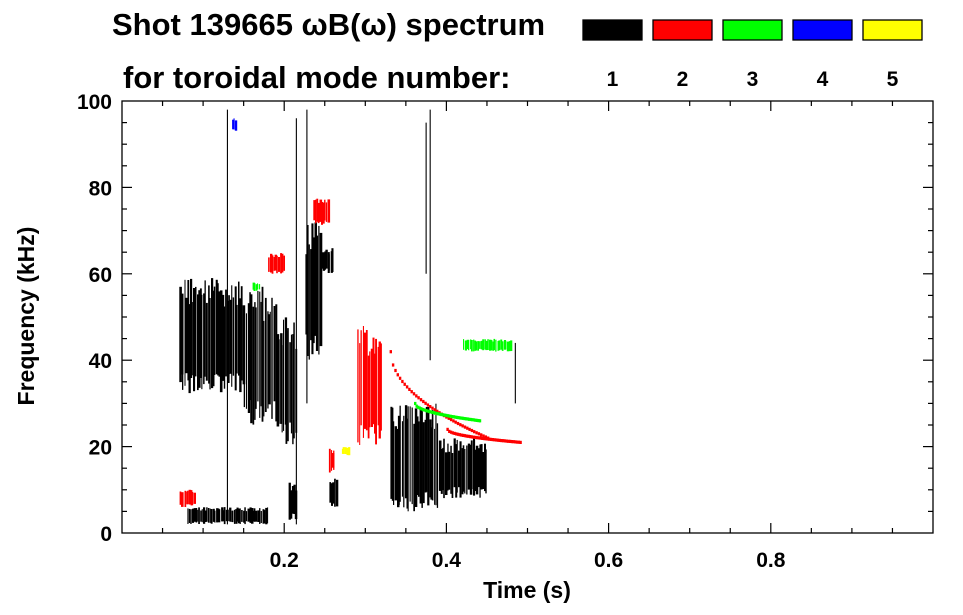  What do you see at coordinates (317, 77) in the screenshot?
I see `chart-title-line2: for toroidal mode number:` at bounding box center [317, 77].